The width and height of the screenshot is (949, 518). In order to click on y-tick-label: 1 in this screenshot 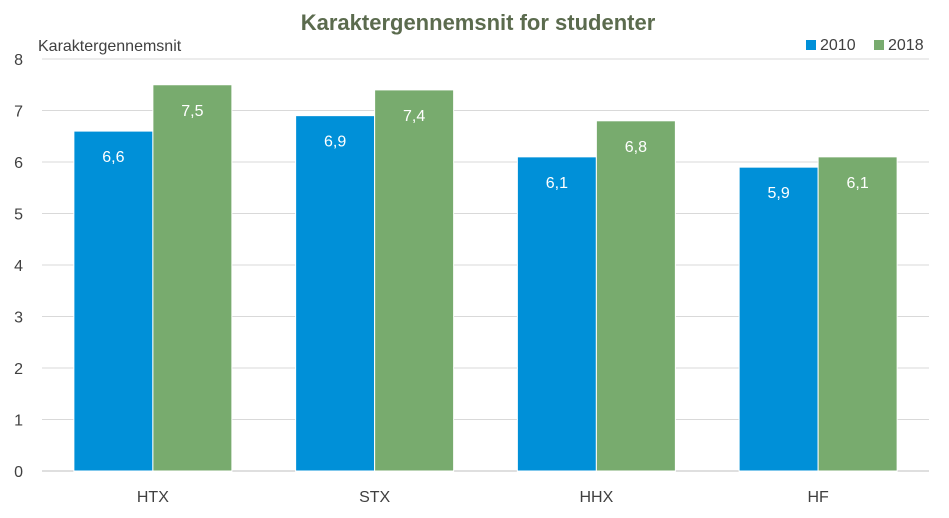, I will do `click(18, 421)`.